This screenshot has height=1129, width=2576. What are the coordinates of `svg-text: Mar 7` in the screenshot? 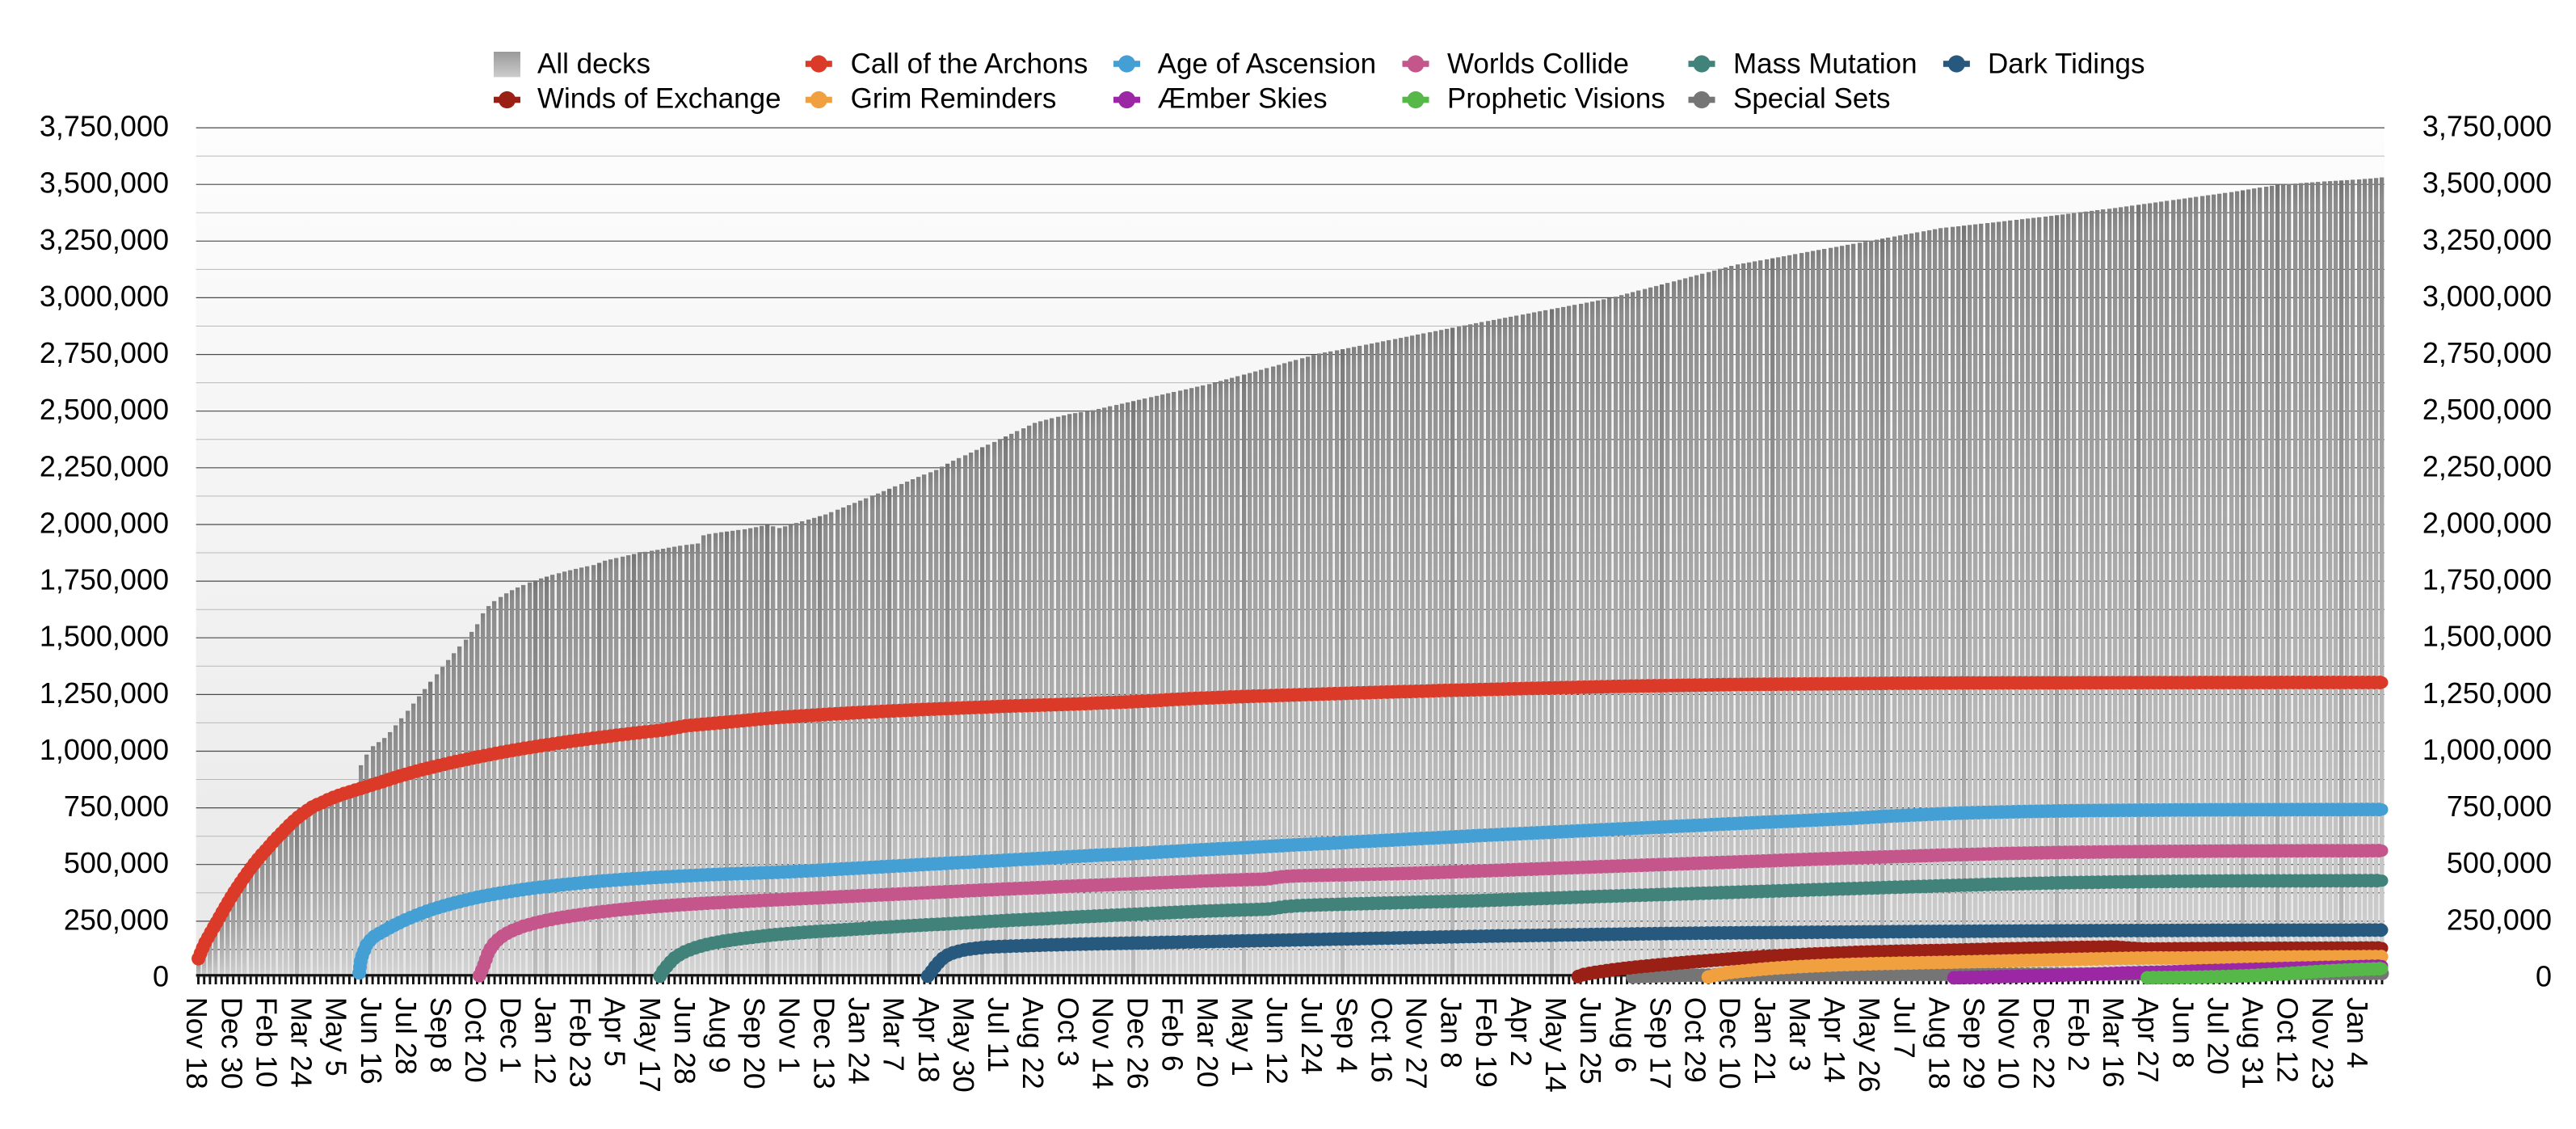 It's located at (894, 1034).